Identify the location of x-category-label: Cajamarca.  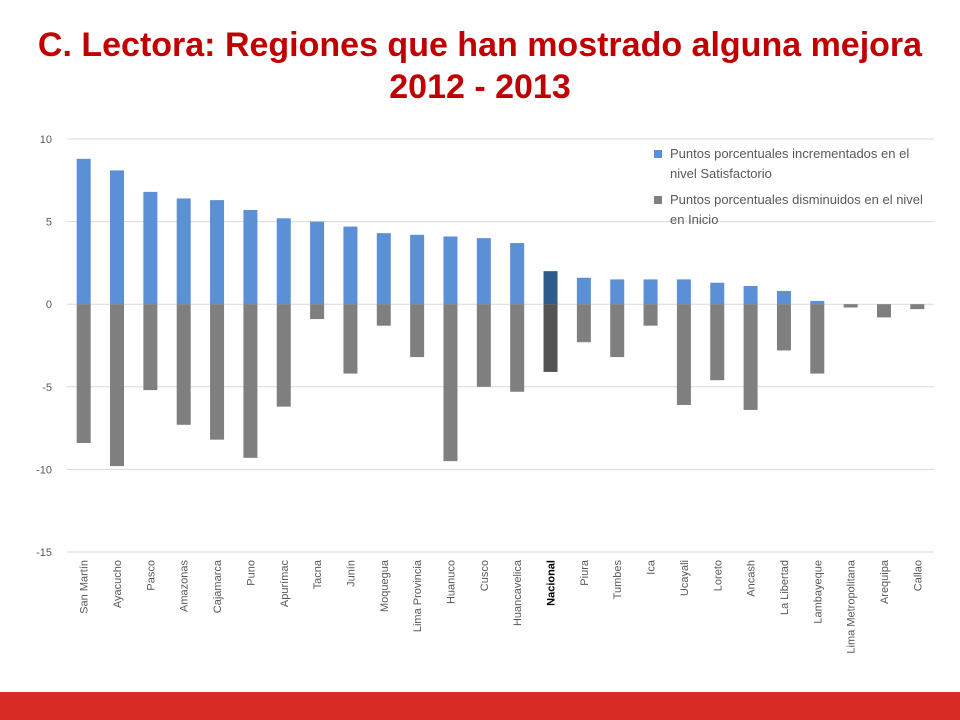
(218, 586).